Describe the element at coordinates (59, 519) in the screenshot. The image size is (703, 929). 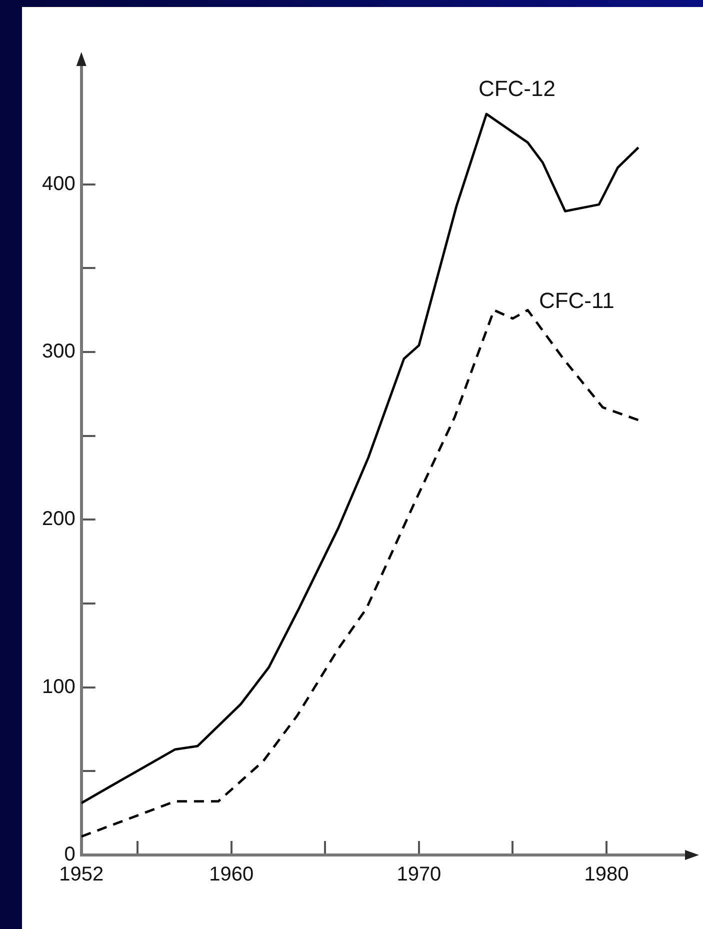
I see `y-tick-label: 200` at that location.